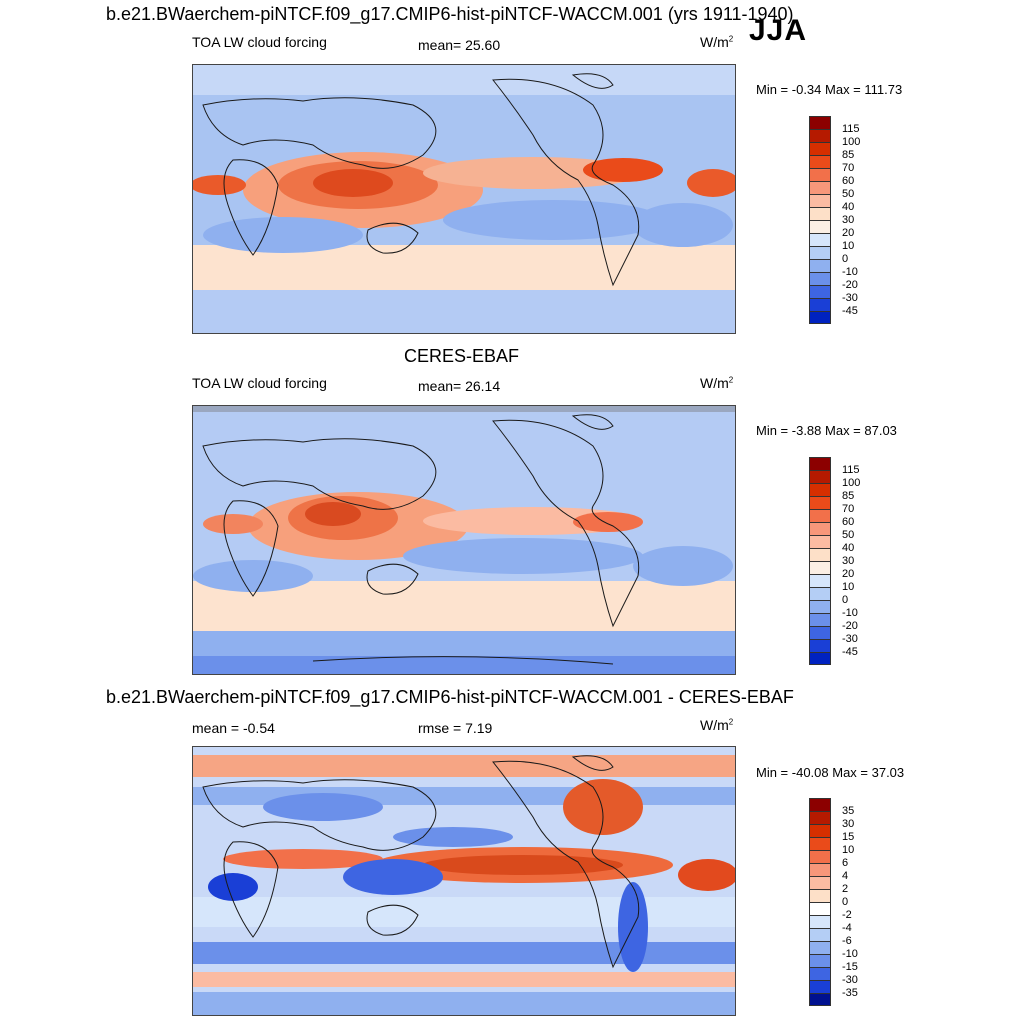 Image resolution: width=1024 pixels, height=1024 pixels. Describe the element at coordinates (845, 876) in the screenshot. I see `colorbar-tick: 4` at that location.